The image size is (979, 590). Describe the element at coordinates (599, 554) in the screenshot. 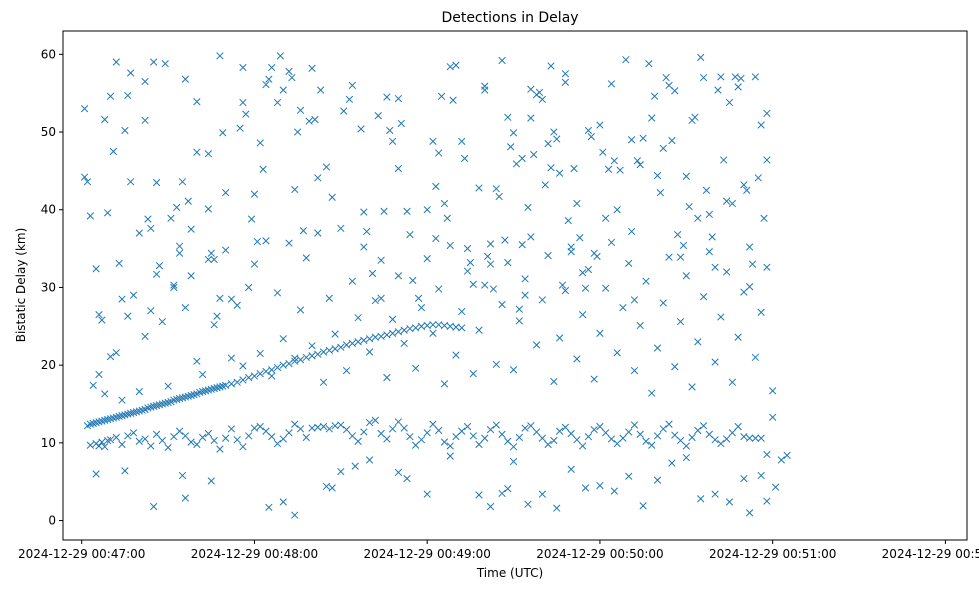

I see `x-tick-label: 2024-12-29 00:50:00` at that location.